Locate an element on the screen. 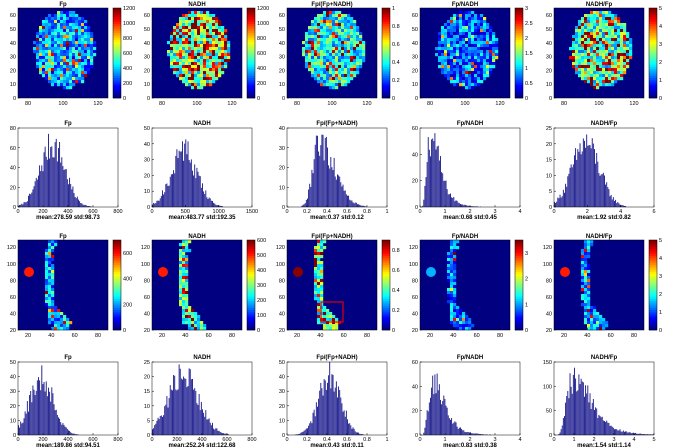 The height and width of the screenshot is (448, 685). y-tick-label: 120 is located at coordinates (413, 248).